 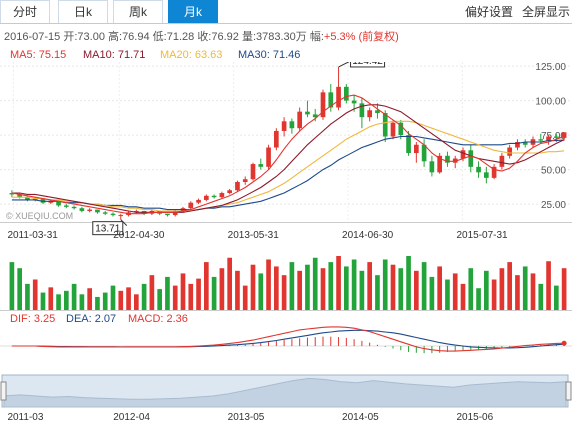 I want to click on max-pointer, so click(x=344, y=65).